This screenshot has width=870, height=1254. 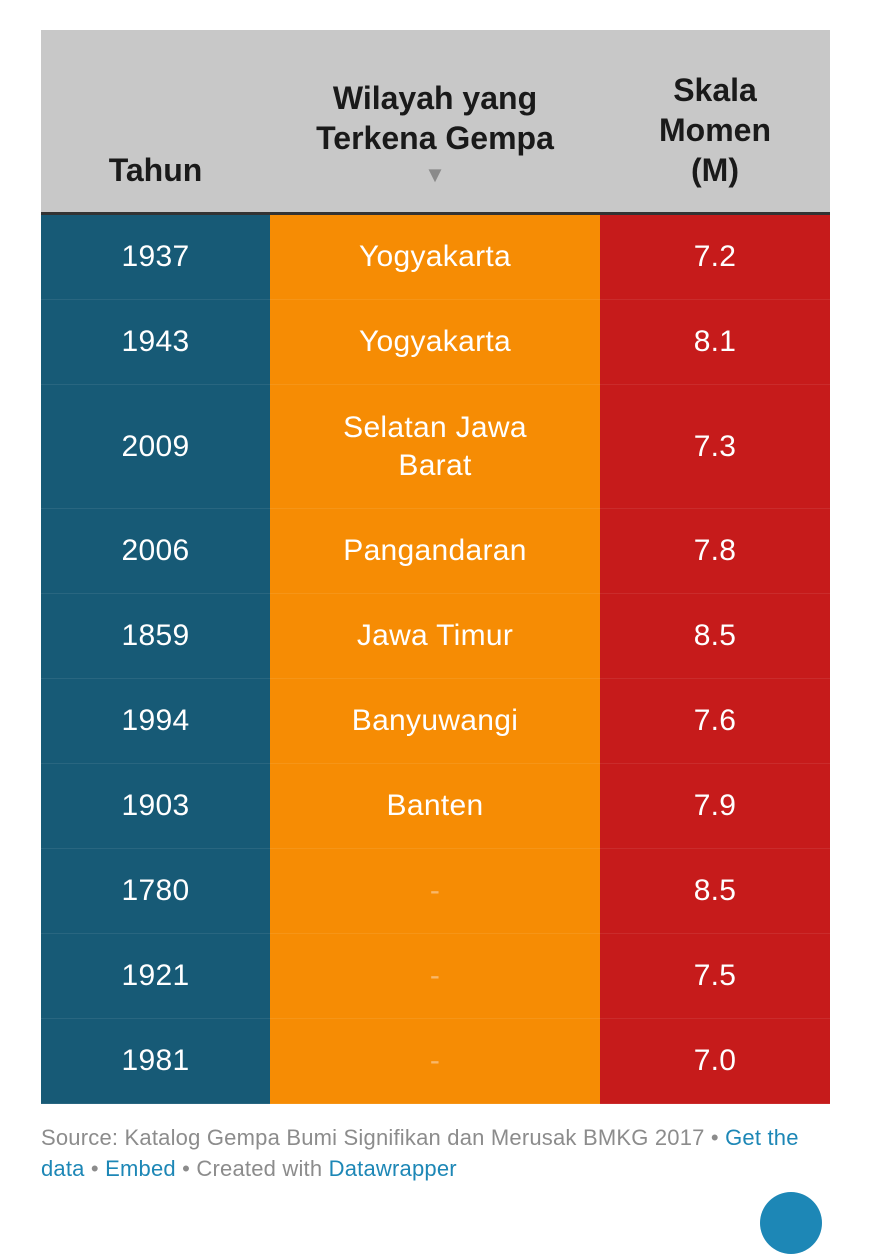 What do you see at coordinates (715, 170) in the screenshot?
I see `header-magnitude-label-line3: (M)` at bounding box center [715, 170].